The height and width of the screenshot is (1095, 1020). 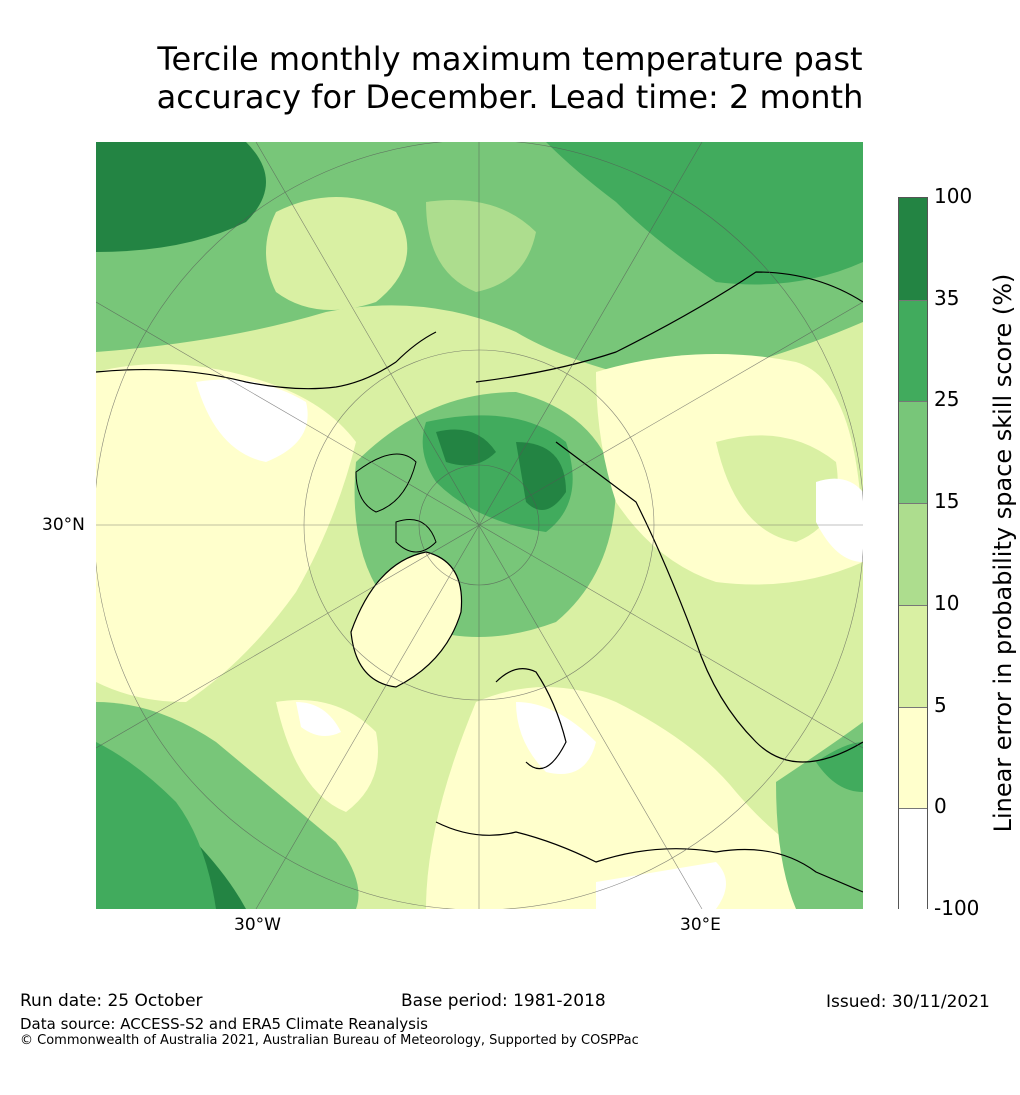 I want to click on colorbar, so click(x=913, y=553).